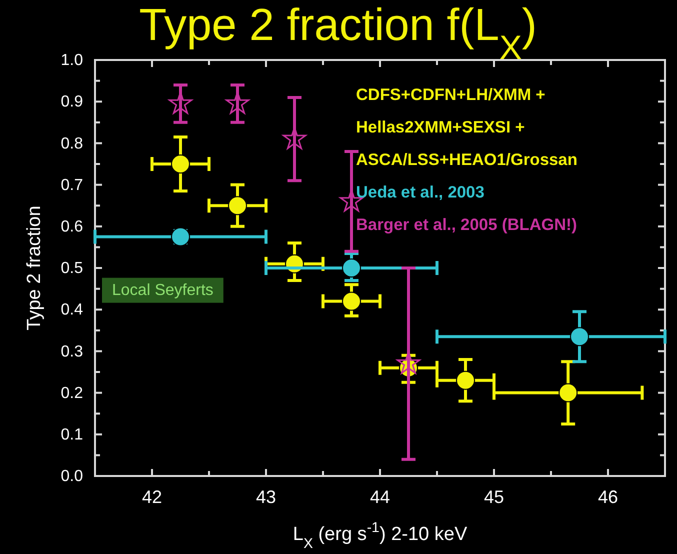 The height and width of the screenshot is (554, 677). I want to click on y-tick-label: 0.3, so click(72, 351).